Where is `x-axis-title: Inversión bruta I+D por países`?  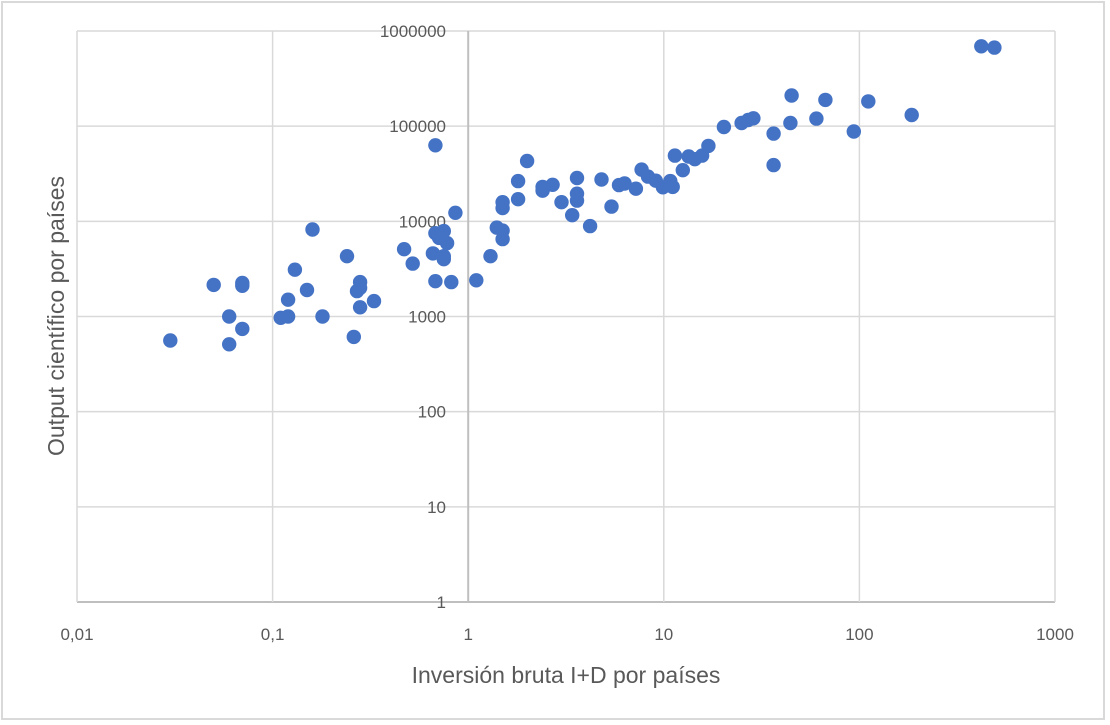 x-axis-title: Inversión bruta I+D por países is located at coordinates (566, 675).